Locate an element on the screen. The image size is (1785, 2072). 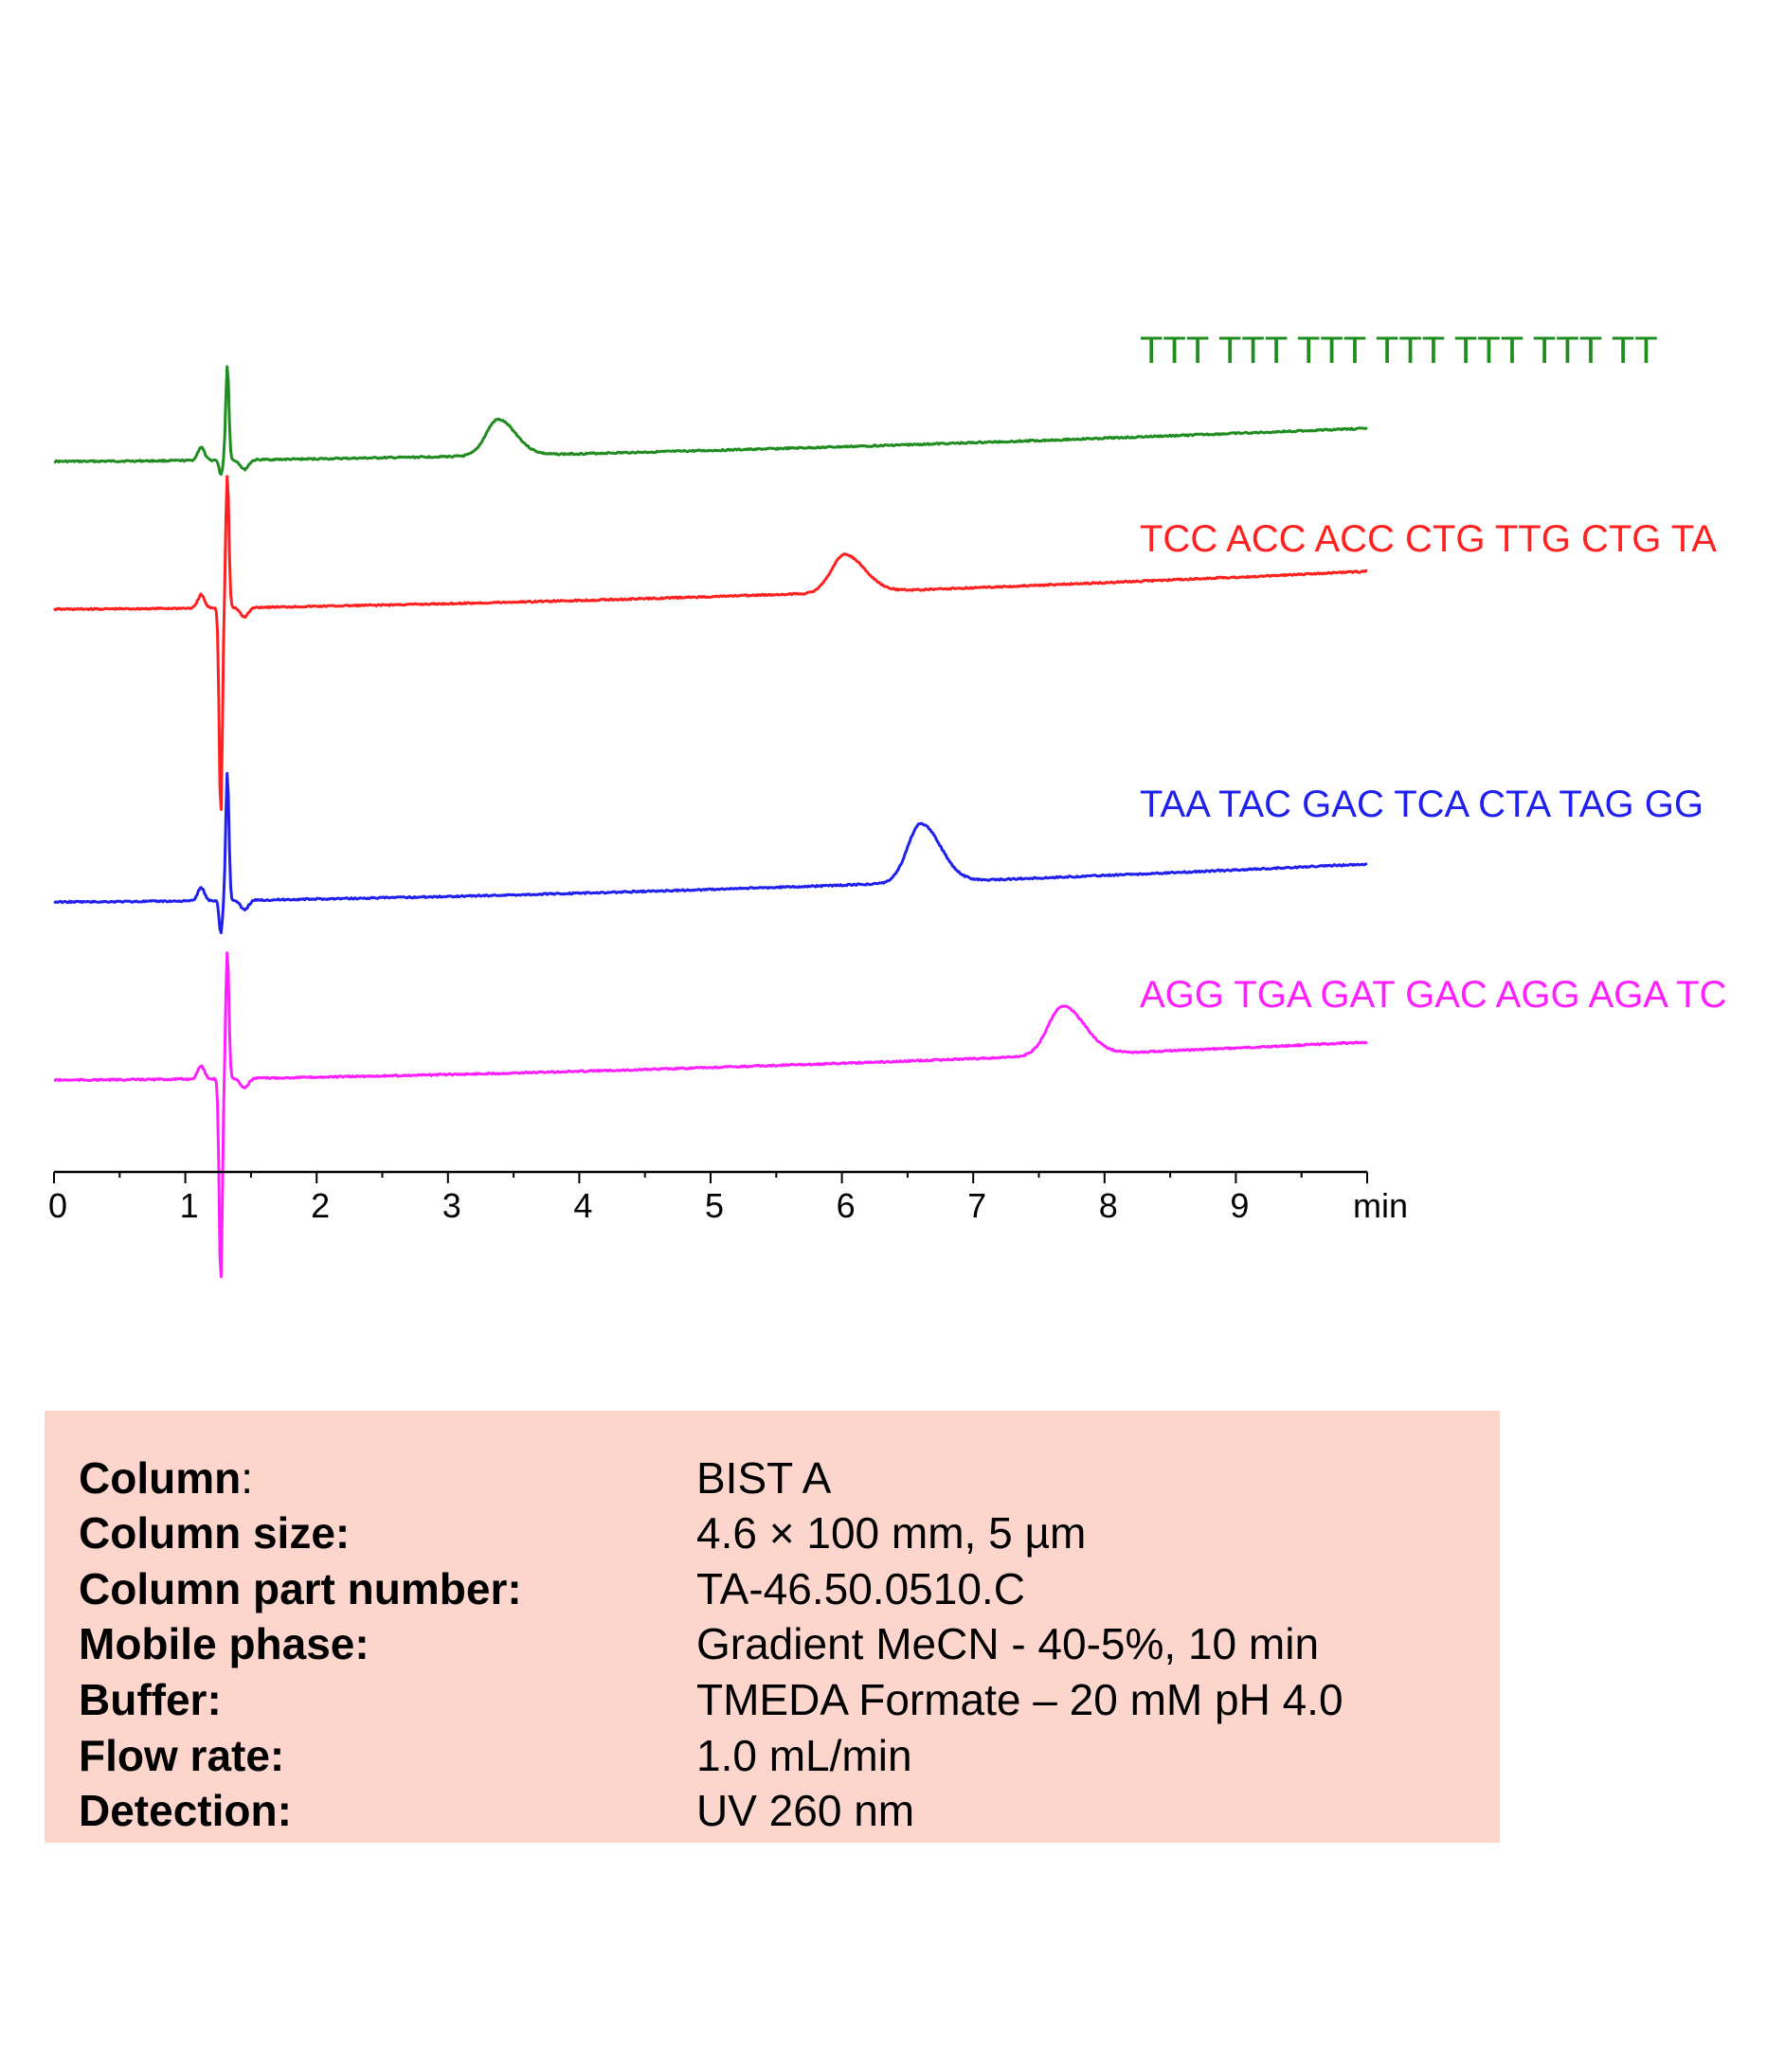
condition-value: TMEDA Formate – 20 mM pH 4.0 is located at coordinates (1019, 1699).